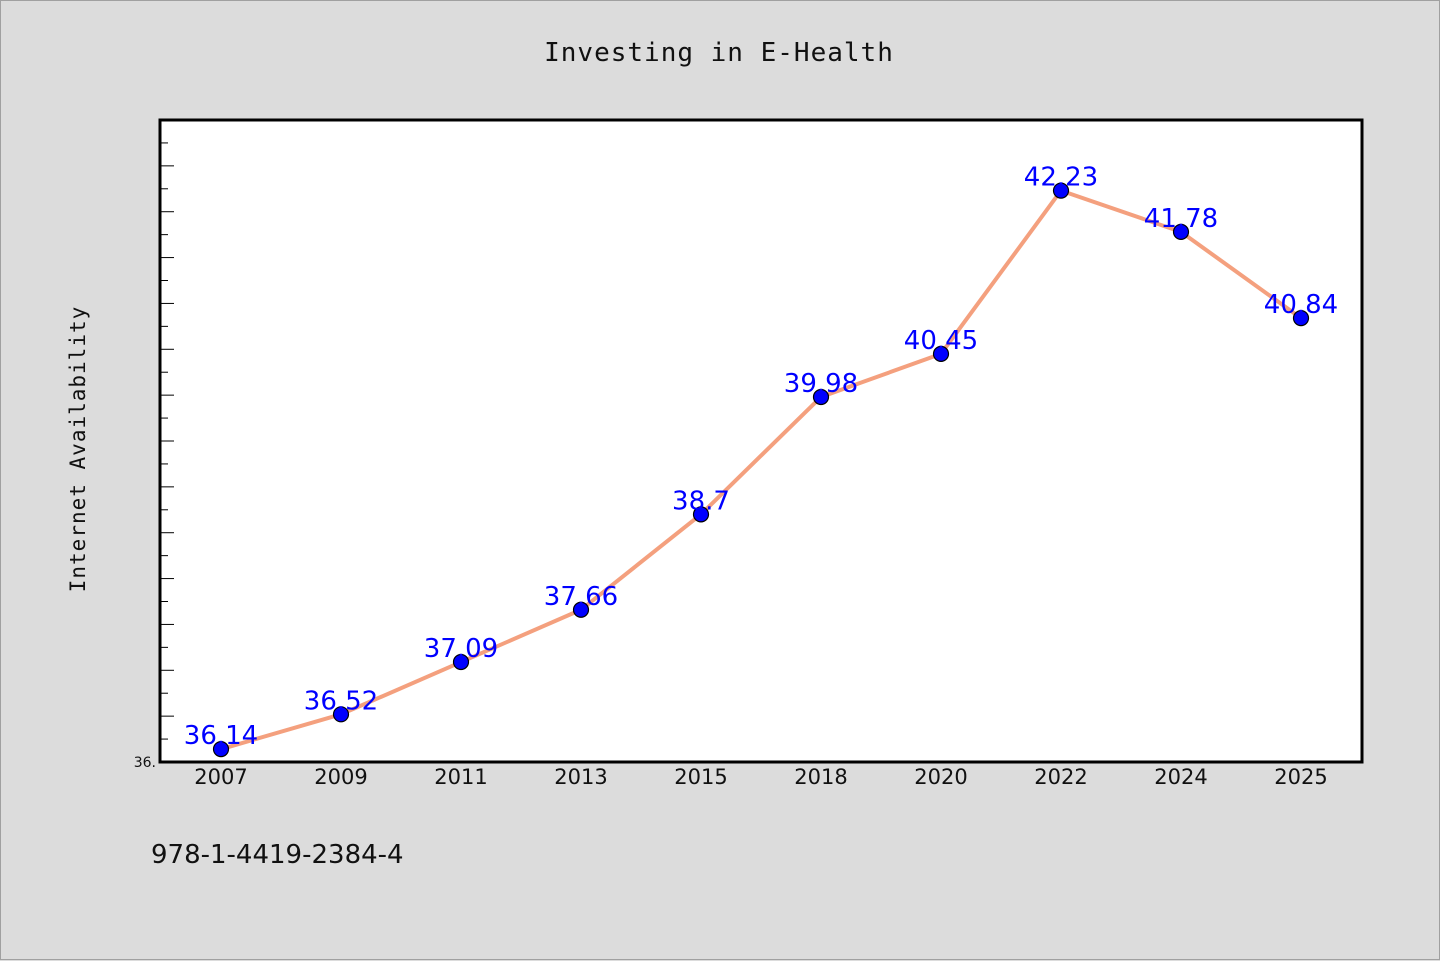  I want to click on data-label: 37.09, so click(461, 649).